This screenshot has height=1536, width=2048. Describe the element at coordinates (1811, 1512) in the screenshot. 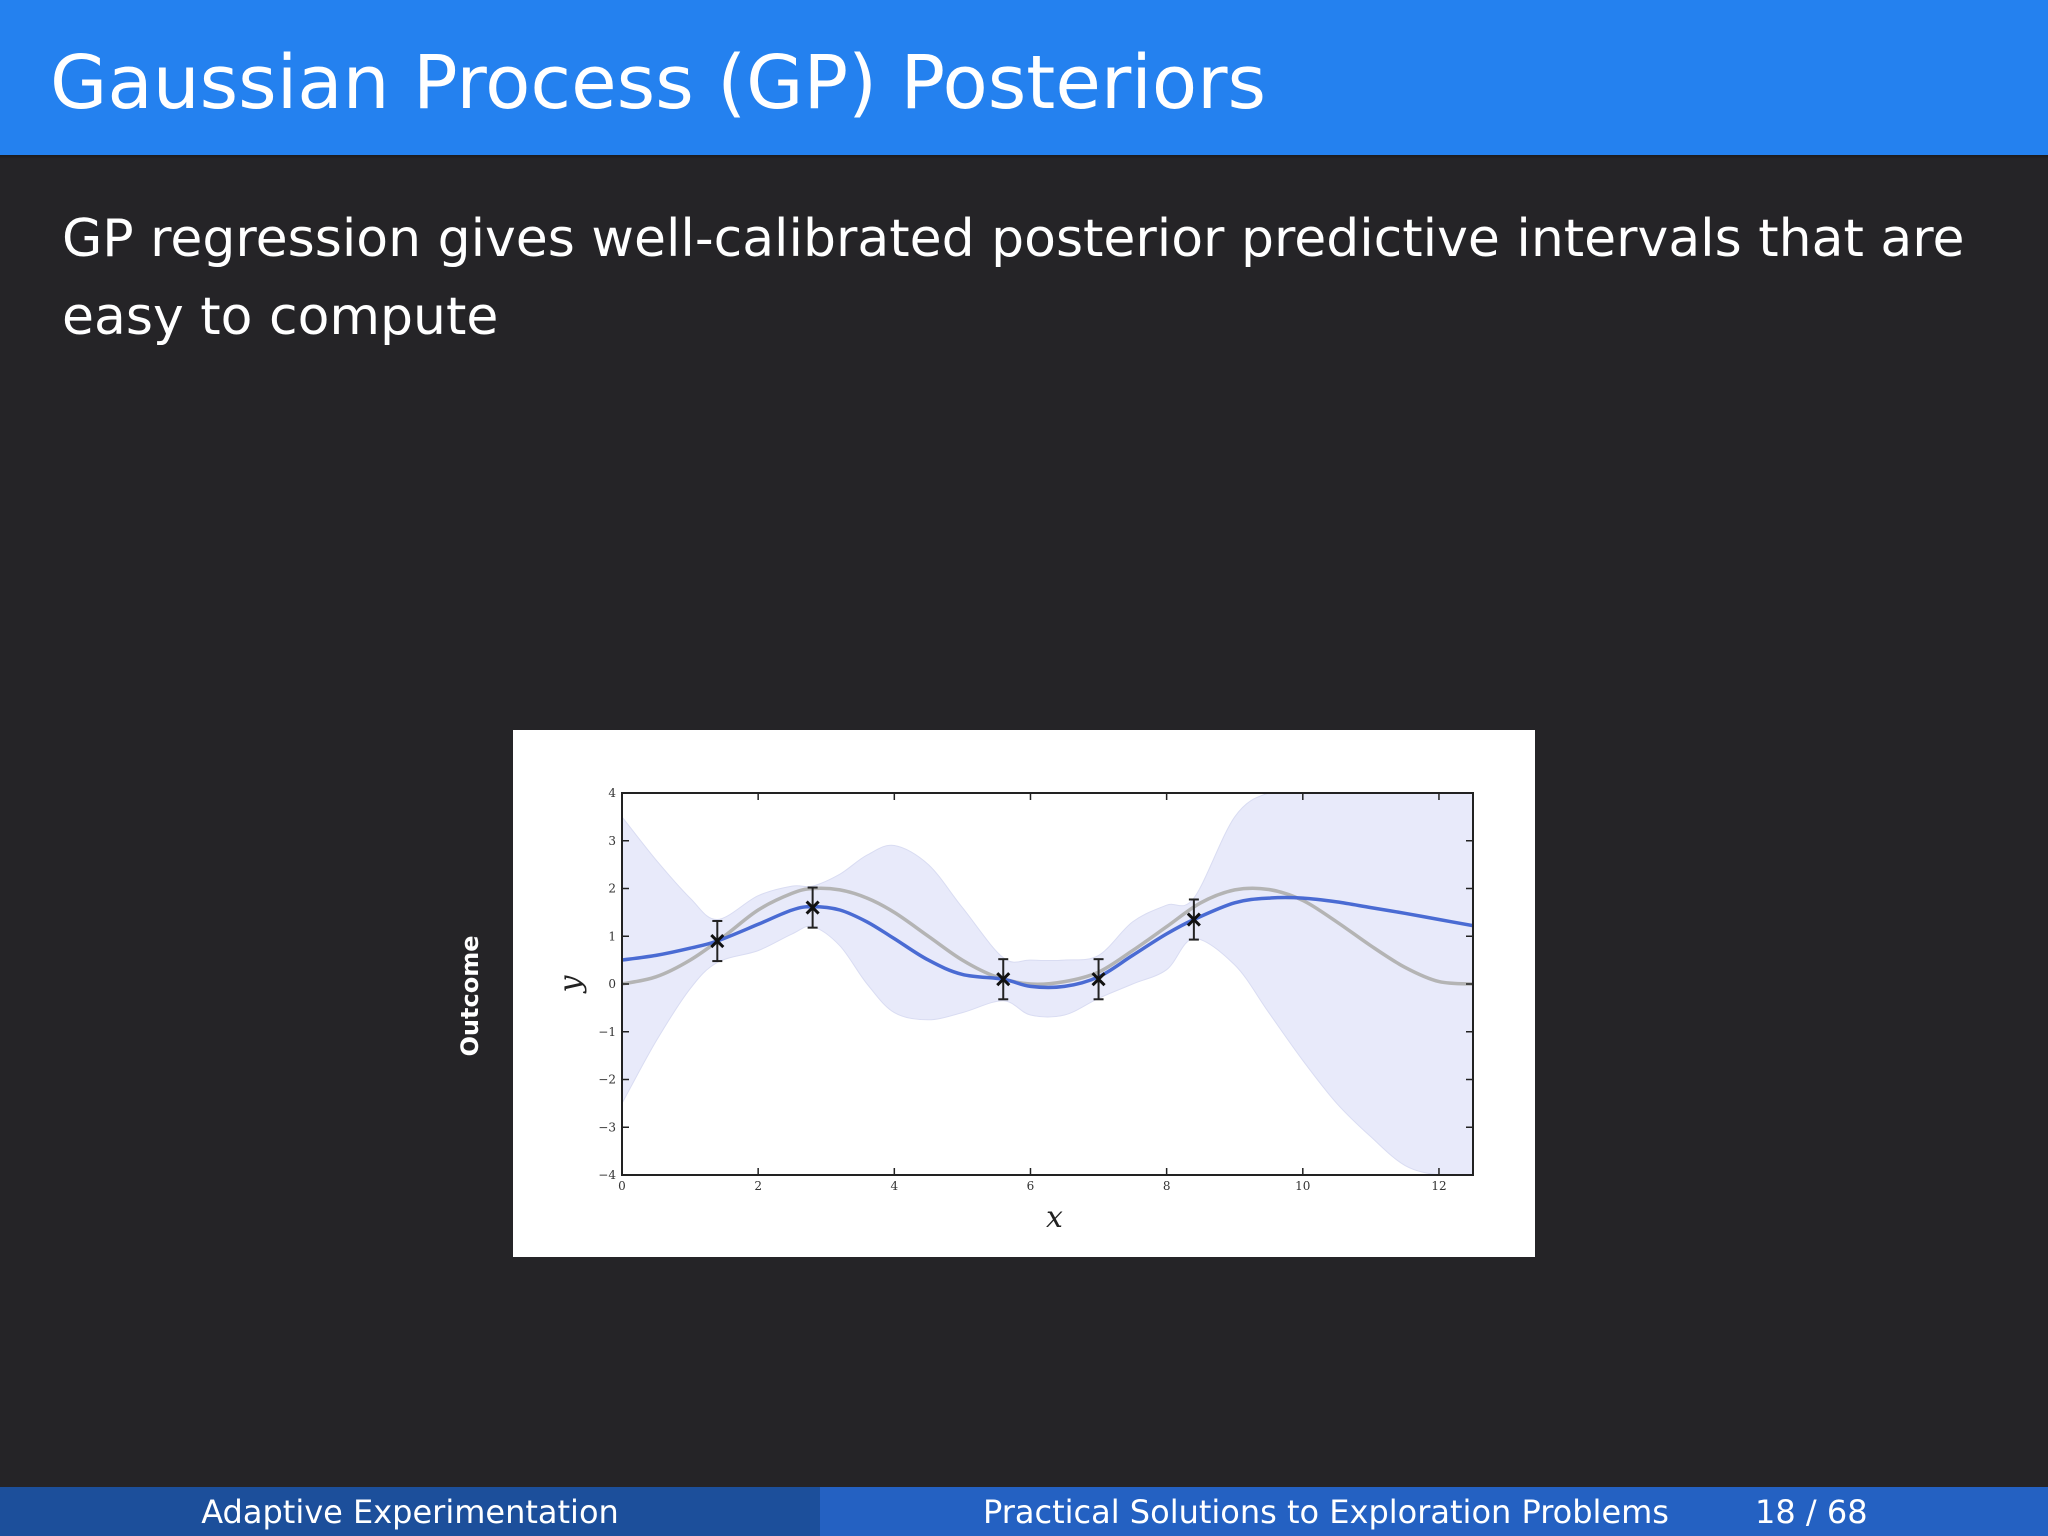

I see `page-number: 18 / 68` at that location.